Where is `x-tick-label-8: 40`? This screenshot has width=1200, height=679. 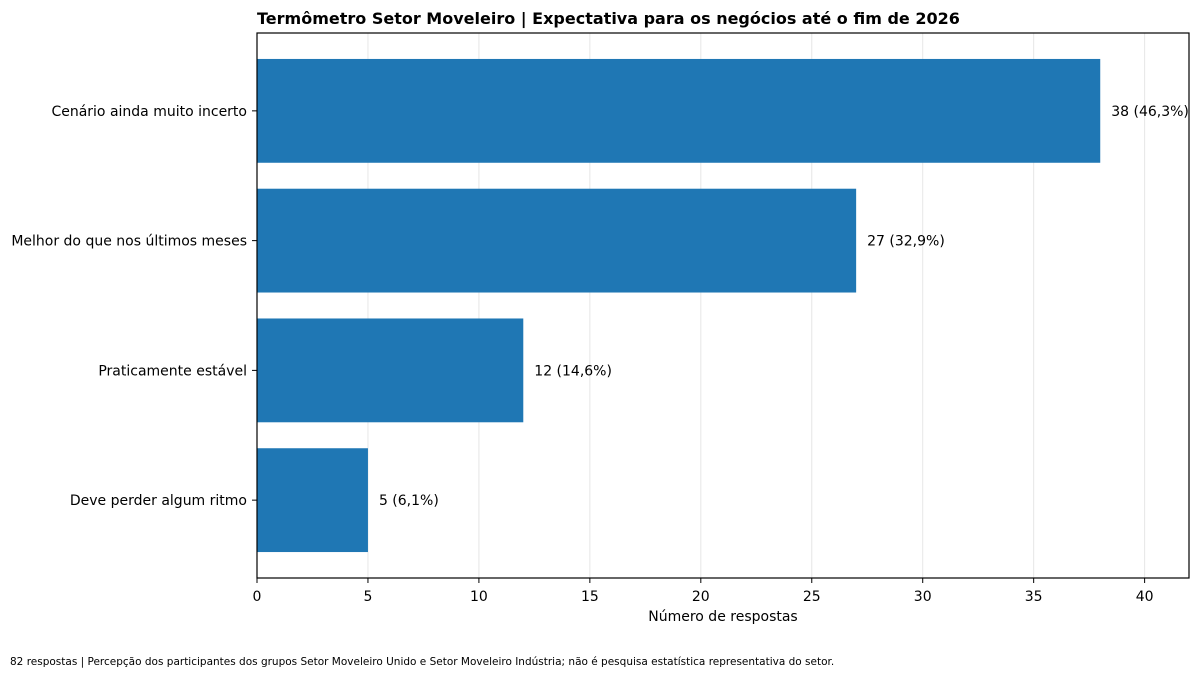 x-tick-label-8: 40 is located at coordinates (1145, 597).